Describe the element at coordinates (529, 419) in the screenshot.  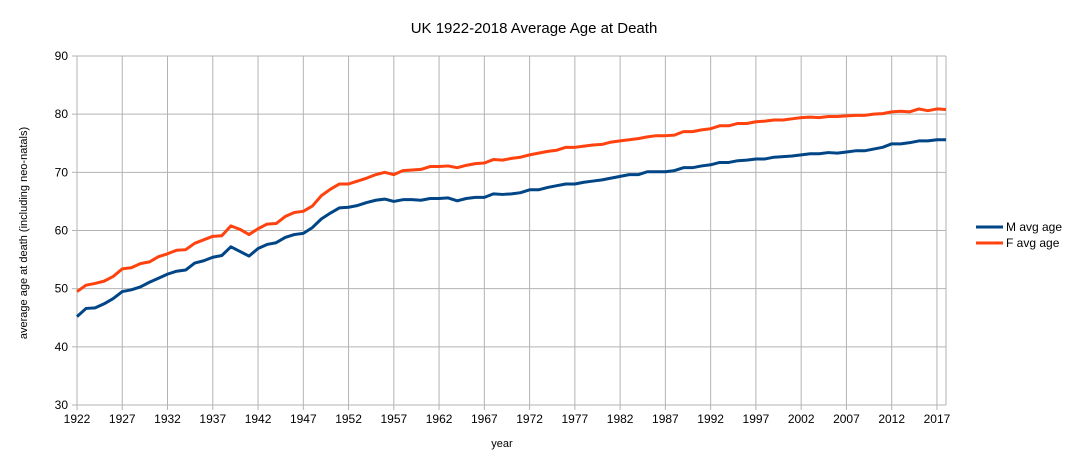
I see `x-tick-label: 1972` at that location.